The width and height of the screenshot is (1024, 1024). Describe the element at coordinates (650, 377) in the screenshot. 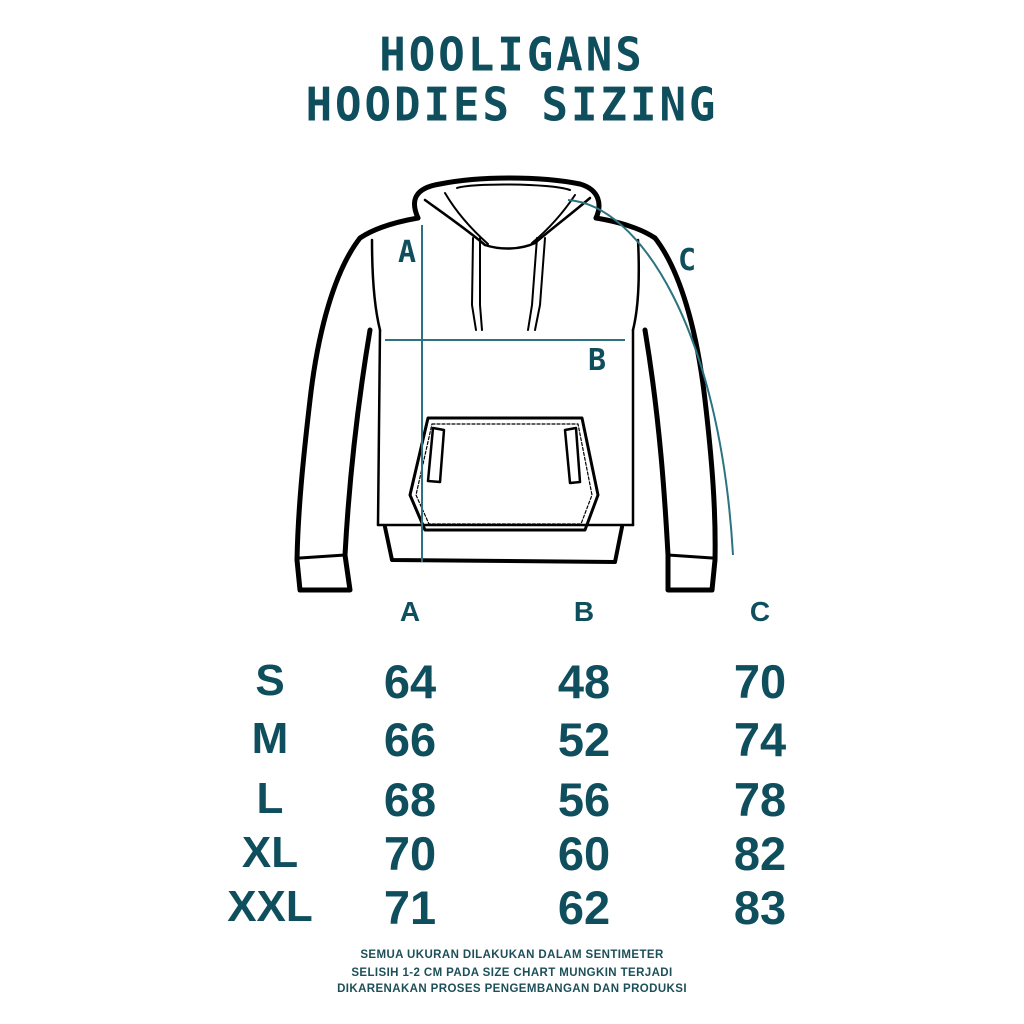

I see `measure-line-c` at that location.